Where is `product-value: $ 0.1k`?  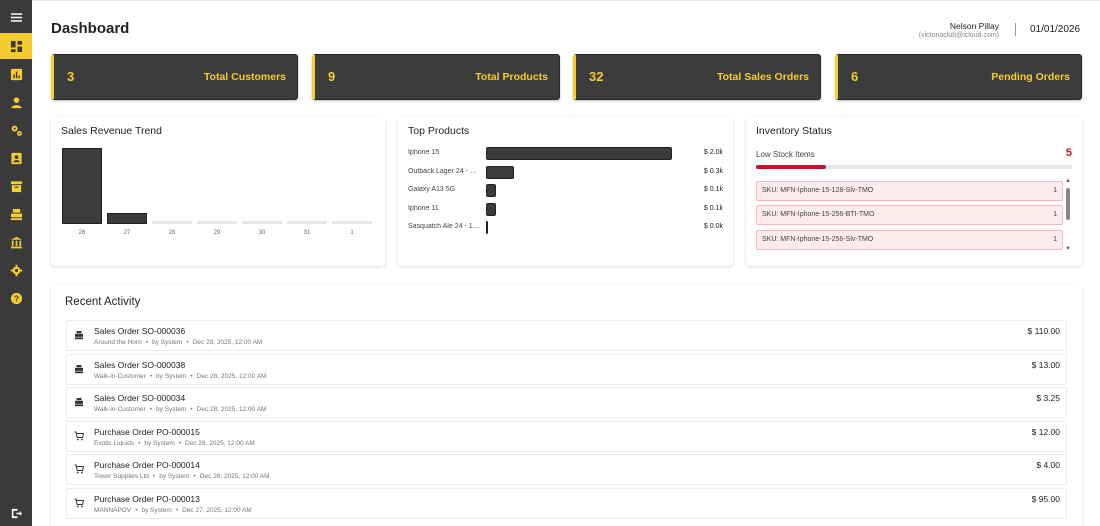 product-value: $ 0.1k is located at coordinates (713, 189).